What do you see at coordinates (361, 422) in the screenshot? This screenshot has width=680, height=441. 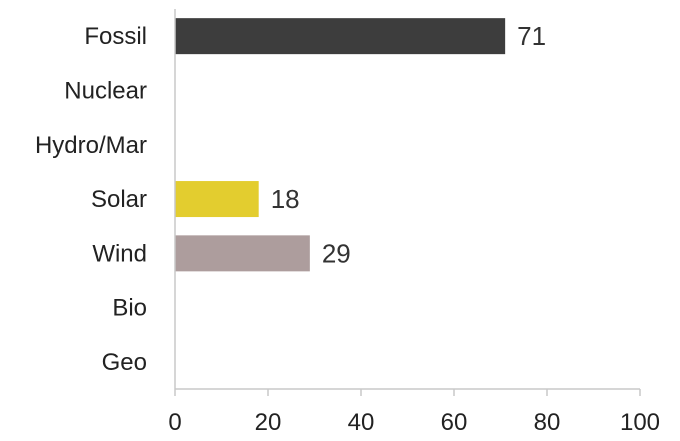 I see `x-tick-label-40: 40` at bounding box center [361, 422].